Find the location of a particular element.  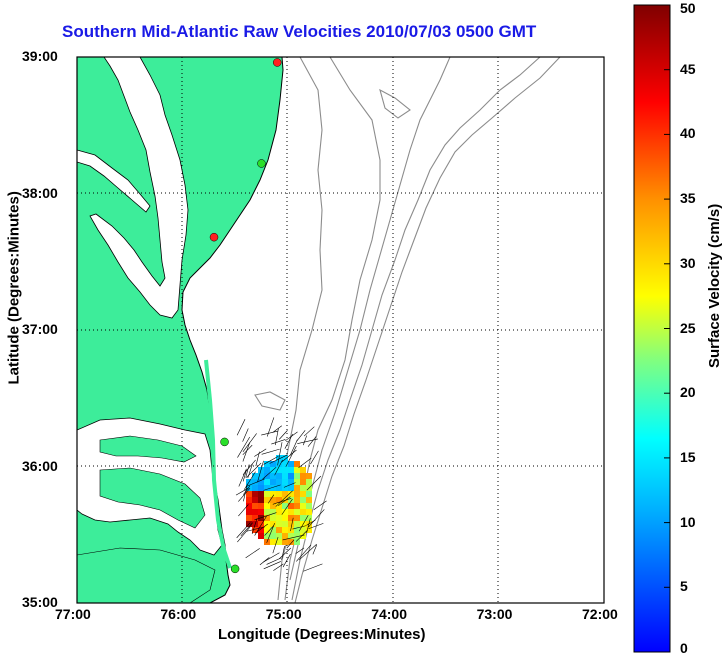

colorbar-tick-label: 15 is located at coordinates (688, 456).